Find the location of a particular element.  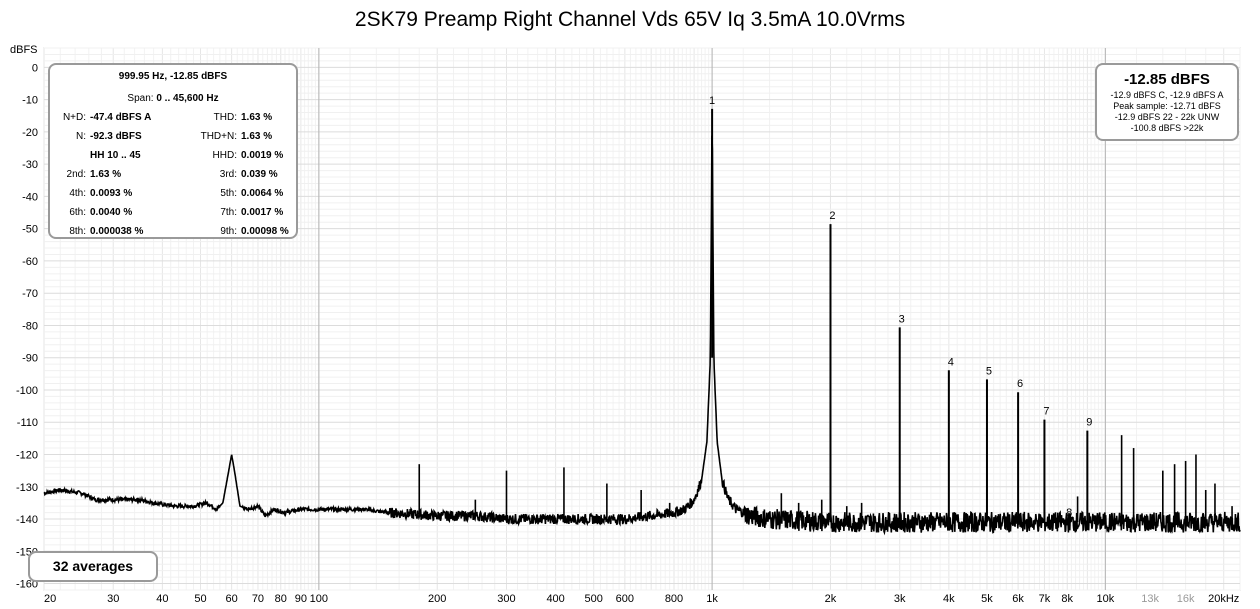

stat-value: 0.0064 % is located at coordinates (262, 193).